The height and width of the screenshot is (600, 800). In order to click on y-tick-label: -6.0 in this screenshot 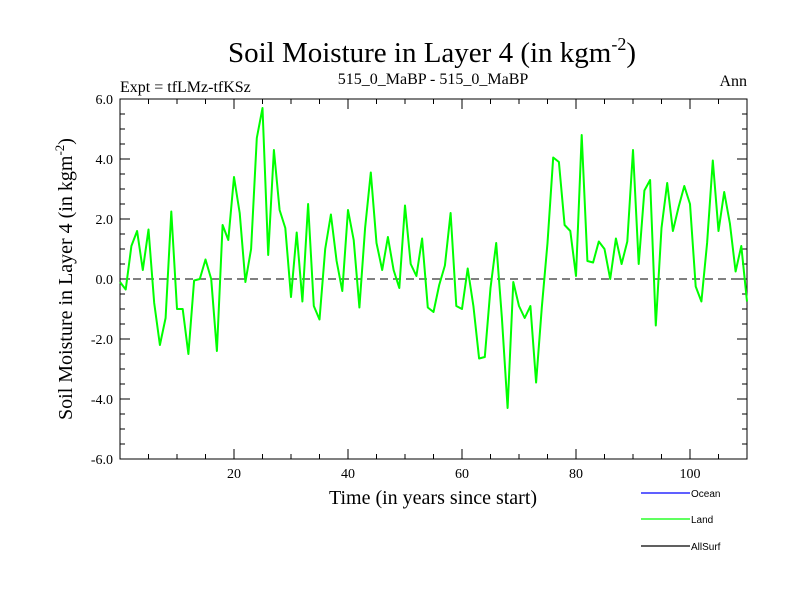, I will do `click(102, 460)`.